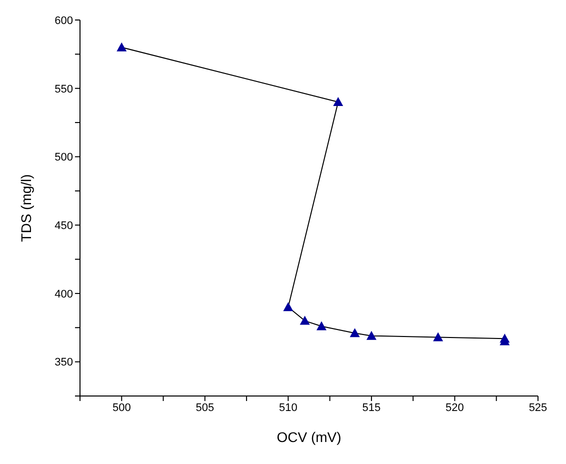 The width and height of the screenshot is (566, 464). What do you see at coordinates (538, 408) in the screenshot?
I see `x-tick-label: 525` at bounding box center [538, 408].